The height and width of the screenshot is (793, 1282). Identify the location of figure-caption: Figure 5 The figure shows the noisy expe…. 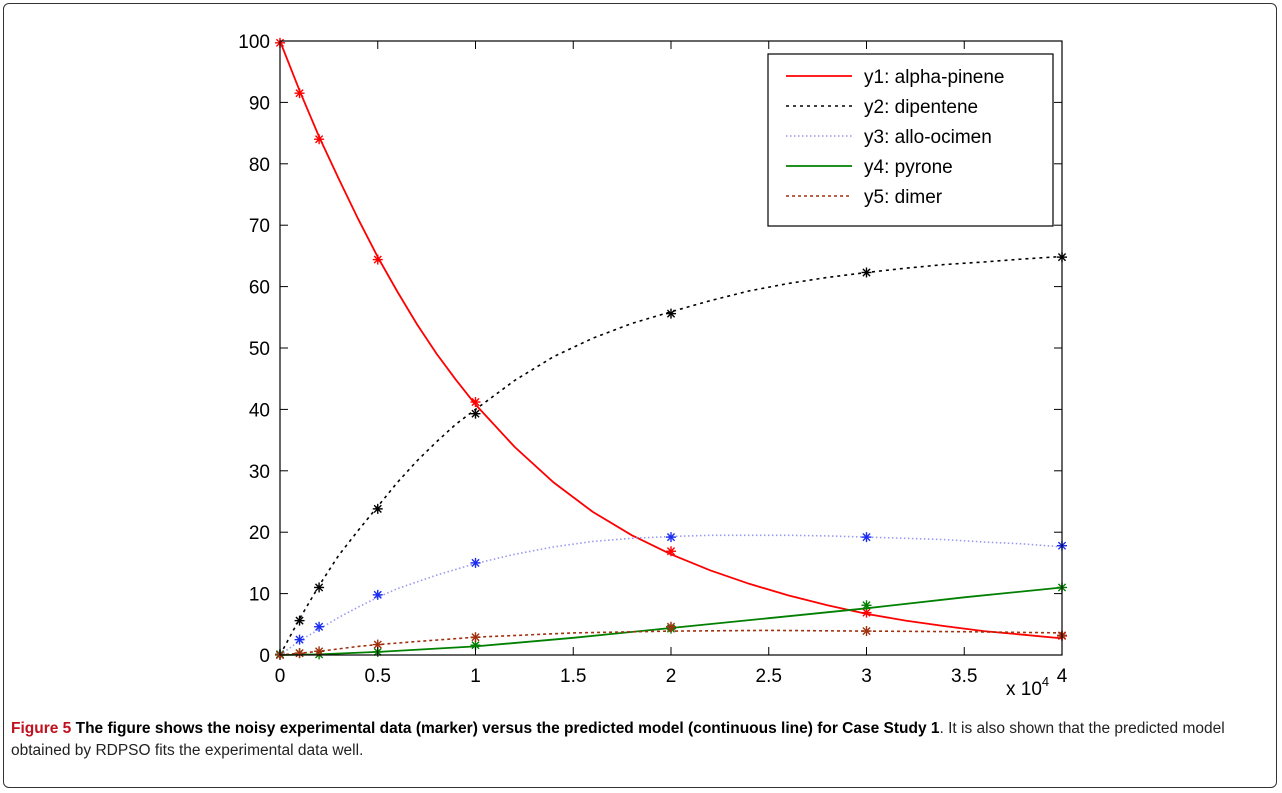
(640, 740).